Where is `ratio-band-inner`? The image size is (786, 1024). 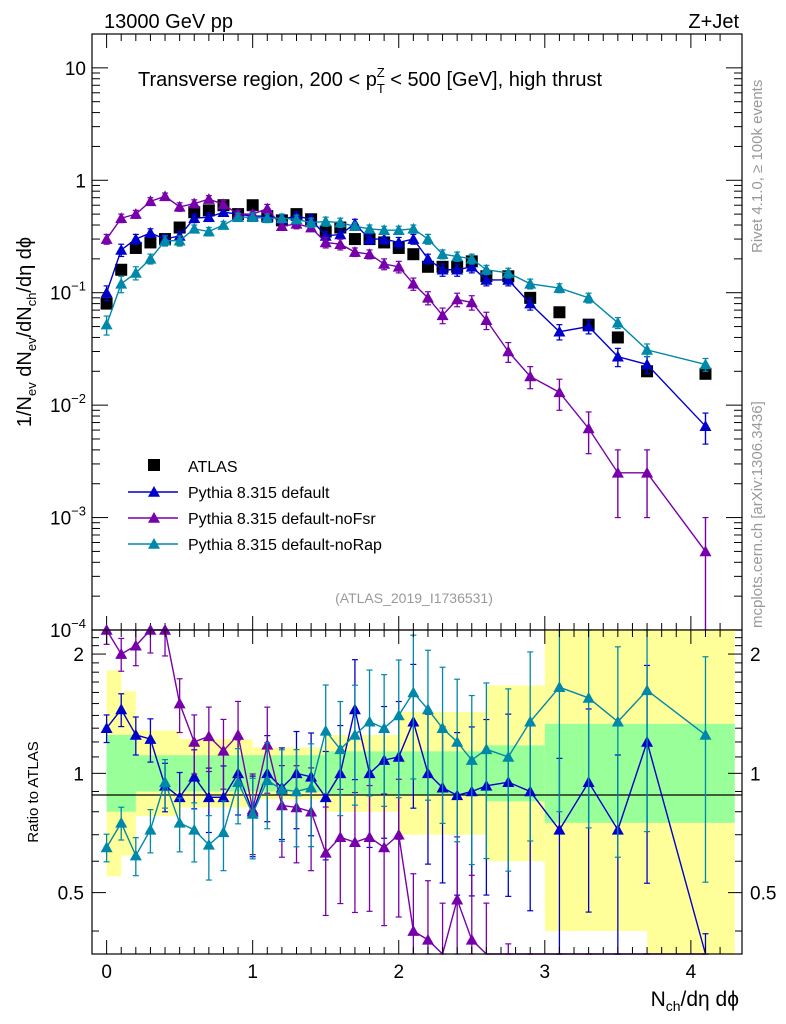
ratio-band-inner is located at coordinates (691, 773).